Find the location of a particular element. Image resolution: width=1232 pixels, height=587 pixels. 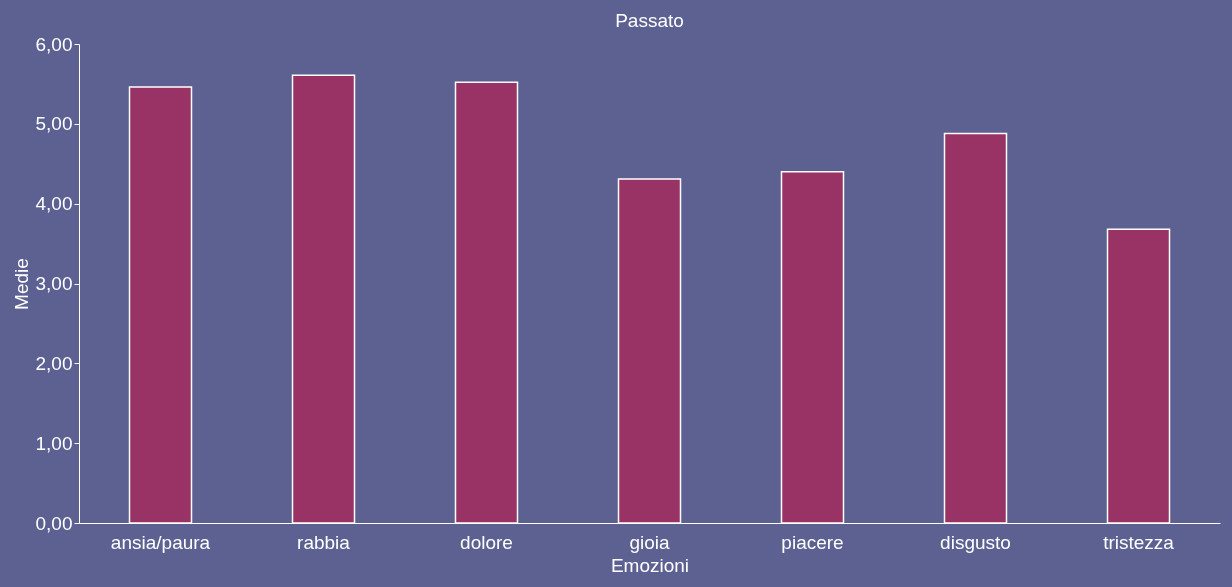

y-tick-label: 4,00 is located at coordinates (54, 204).